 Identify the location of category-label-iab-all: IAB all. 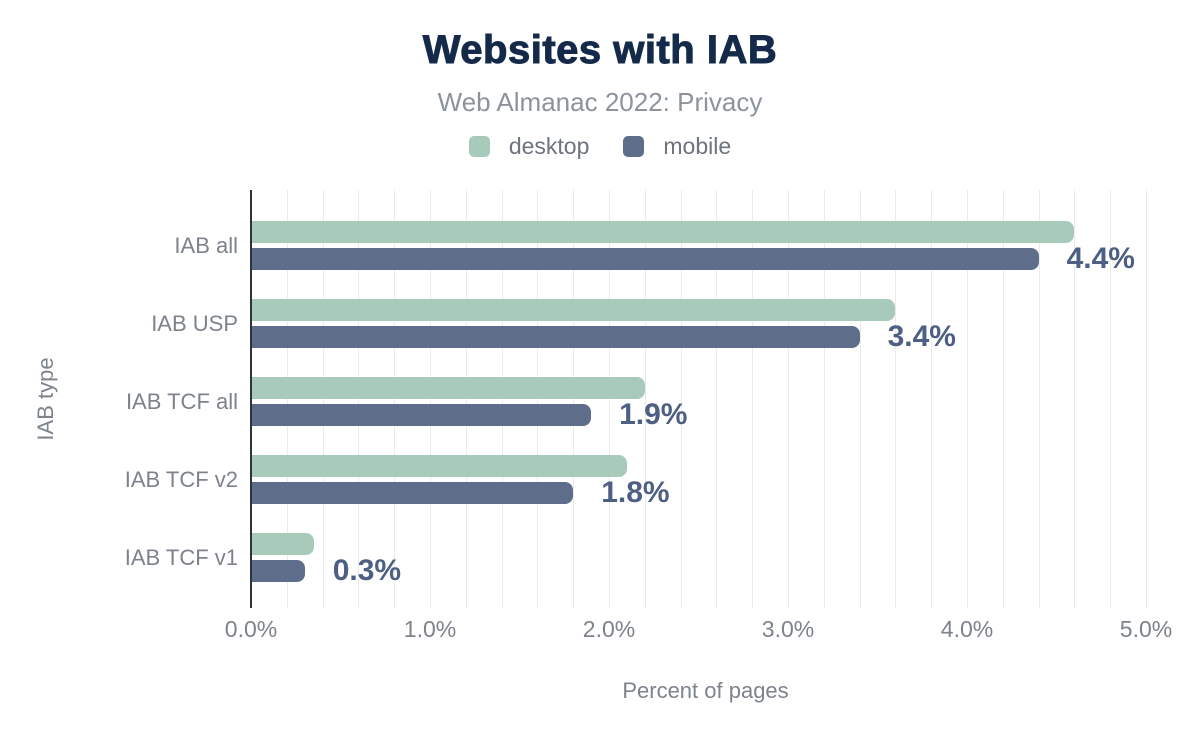
(206, 245).